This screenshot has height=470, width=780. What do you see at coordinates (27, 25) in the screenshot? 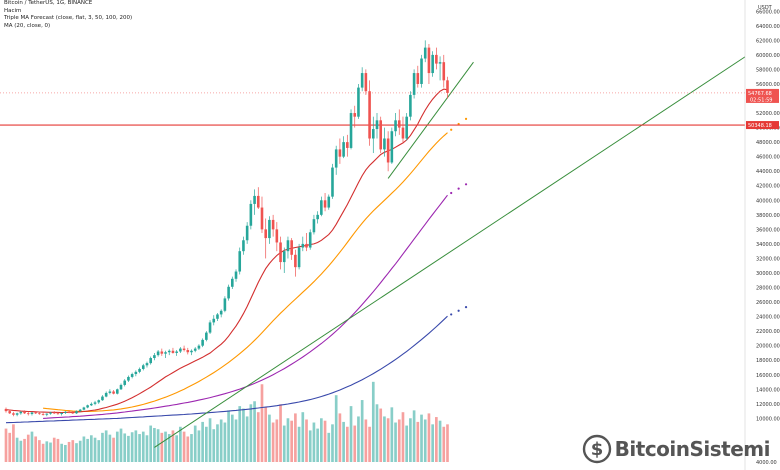
I see `legend-ma20: MA (20, close, 0)` at bounding box center [27, 25].